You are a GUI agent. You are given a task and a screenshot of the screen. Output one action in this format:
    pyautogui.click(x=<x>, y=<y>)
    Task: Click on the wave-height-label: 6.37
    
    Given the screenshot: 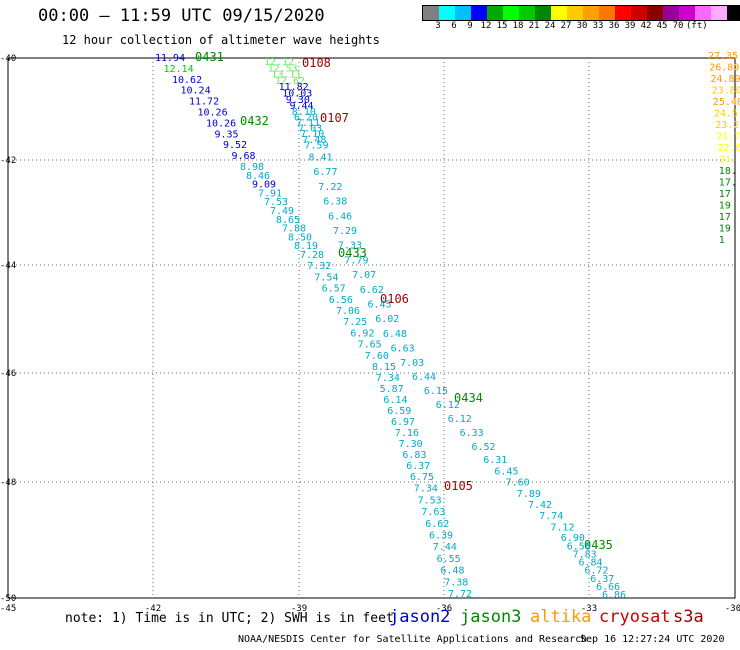 What is the action you would take?
    pyautogui.click(x=602, y=579)
    